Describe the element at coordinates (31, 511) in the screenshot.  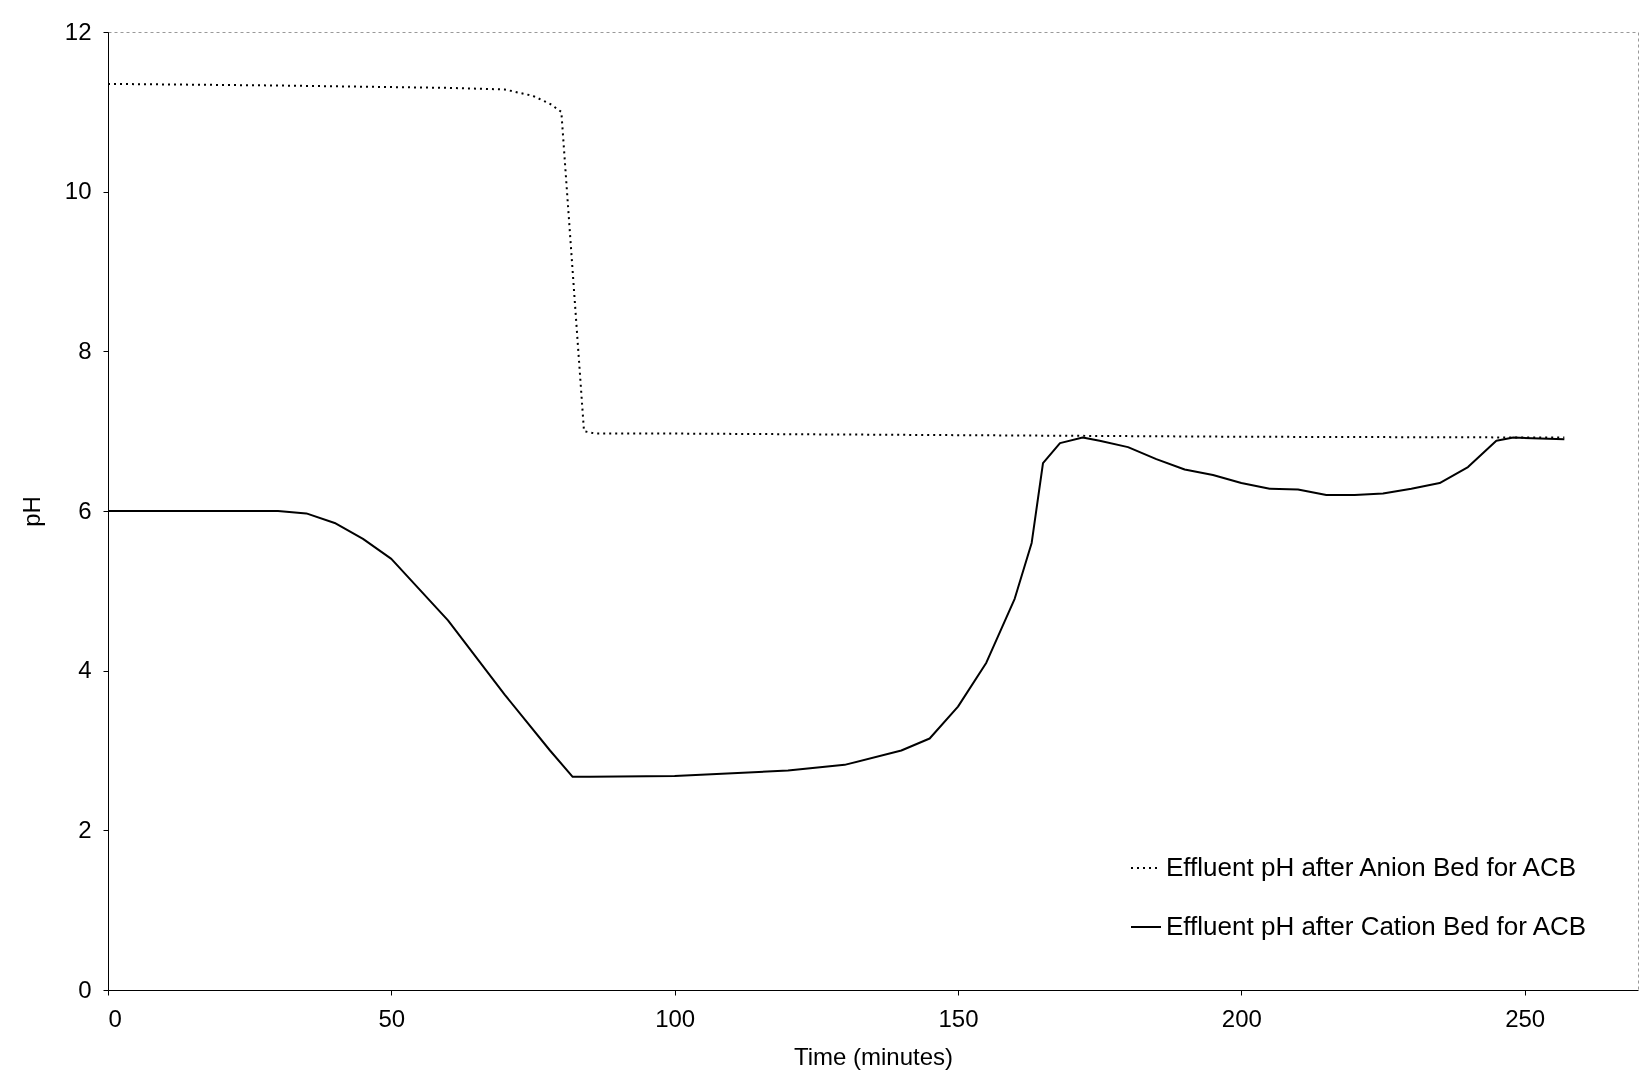
I see `y-axis-title: pH` at that location.